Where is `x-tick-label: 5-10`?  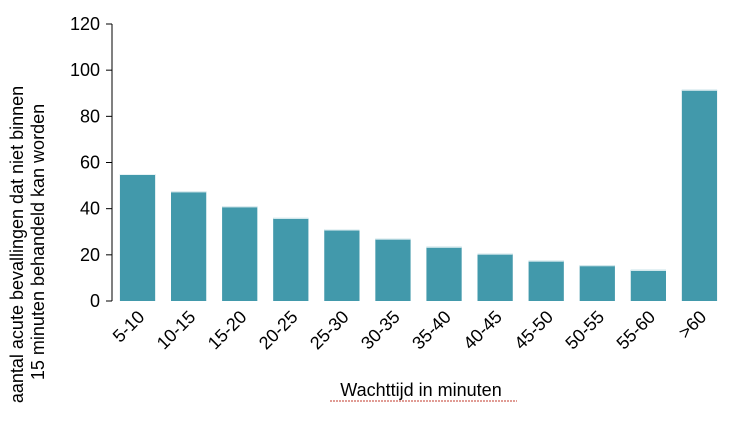
x-tick-label: 5-10 is located at coordinates (129, 327).